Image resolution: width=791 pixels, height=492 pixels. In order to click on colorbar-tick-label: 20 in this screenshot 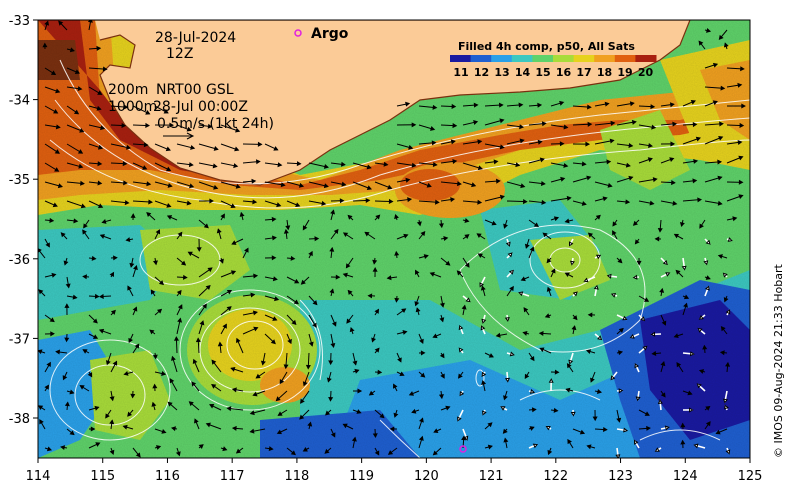, I will do `click(646, 72)`.